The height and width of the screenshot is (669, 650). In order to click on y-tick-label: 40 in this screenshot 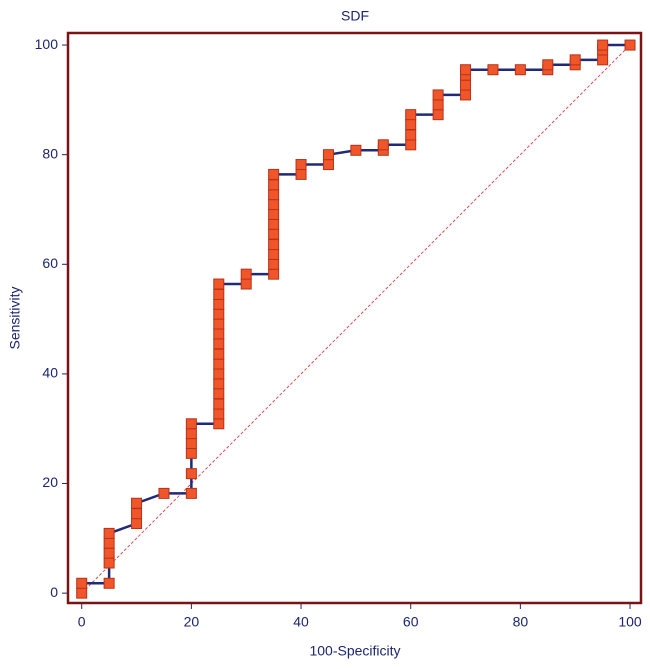, I will do `click(50, 373)`.